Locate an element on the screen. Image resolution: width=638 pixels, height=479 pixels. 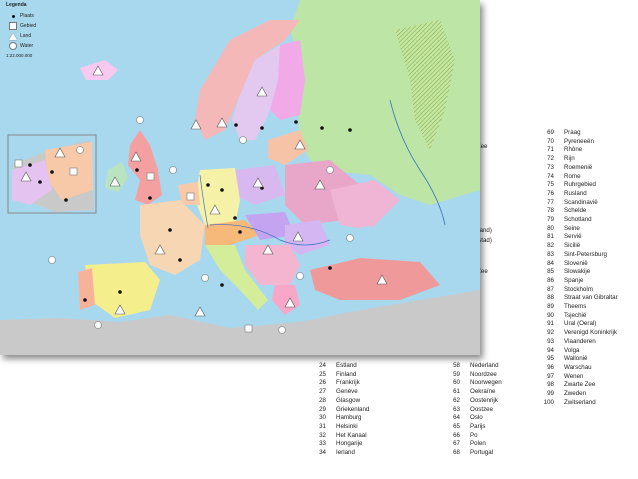
list-item-name: Rusland is located at coordinates (575, 193).